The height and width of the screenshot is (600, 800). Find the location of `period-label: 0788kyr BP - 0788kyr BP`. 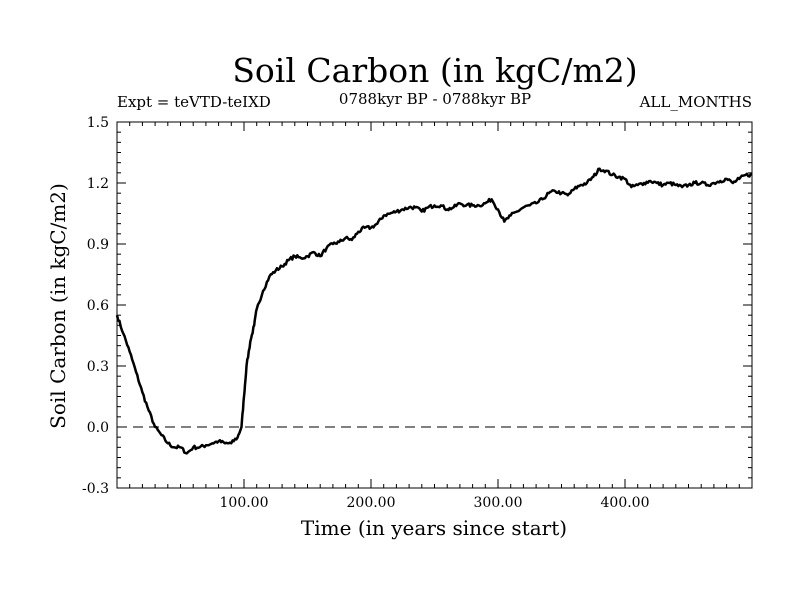

period-label: 0788kyr BP - 0788kyr BP is located at coordinates (435, 99).